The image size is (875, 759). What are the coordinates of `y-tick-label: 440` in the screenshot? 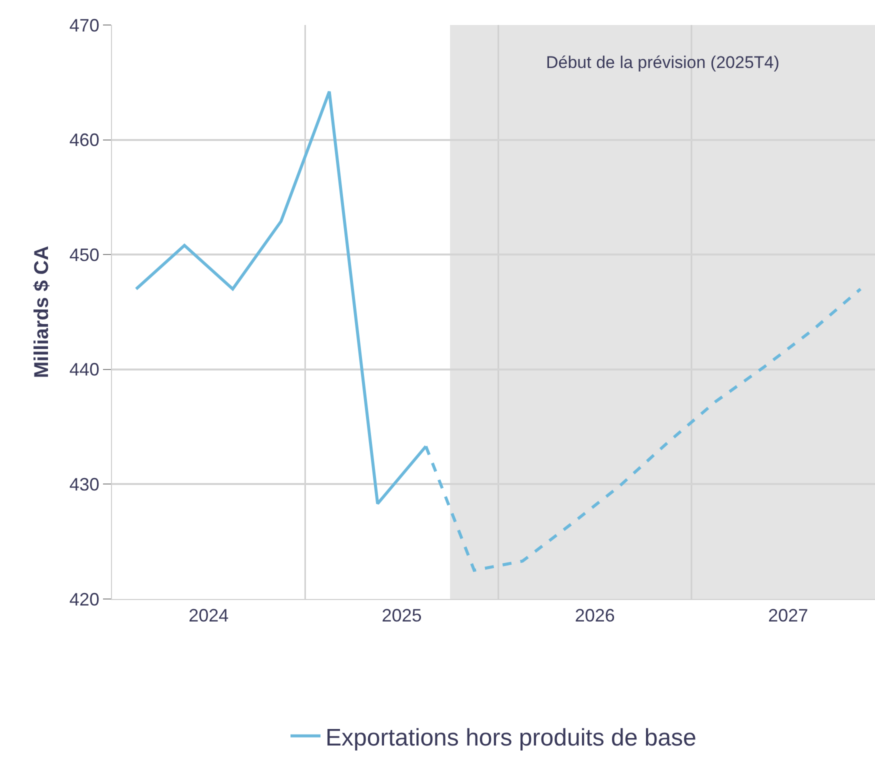 It's located at (84, 370).